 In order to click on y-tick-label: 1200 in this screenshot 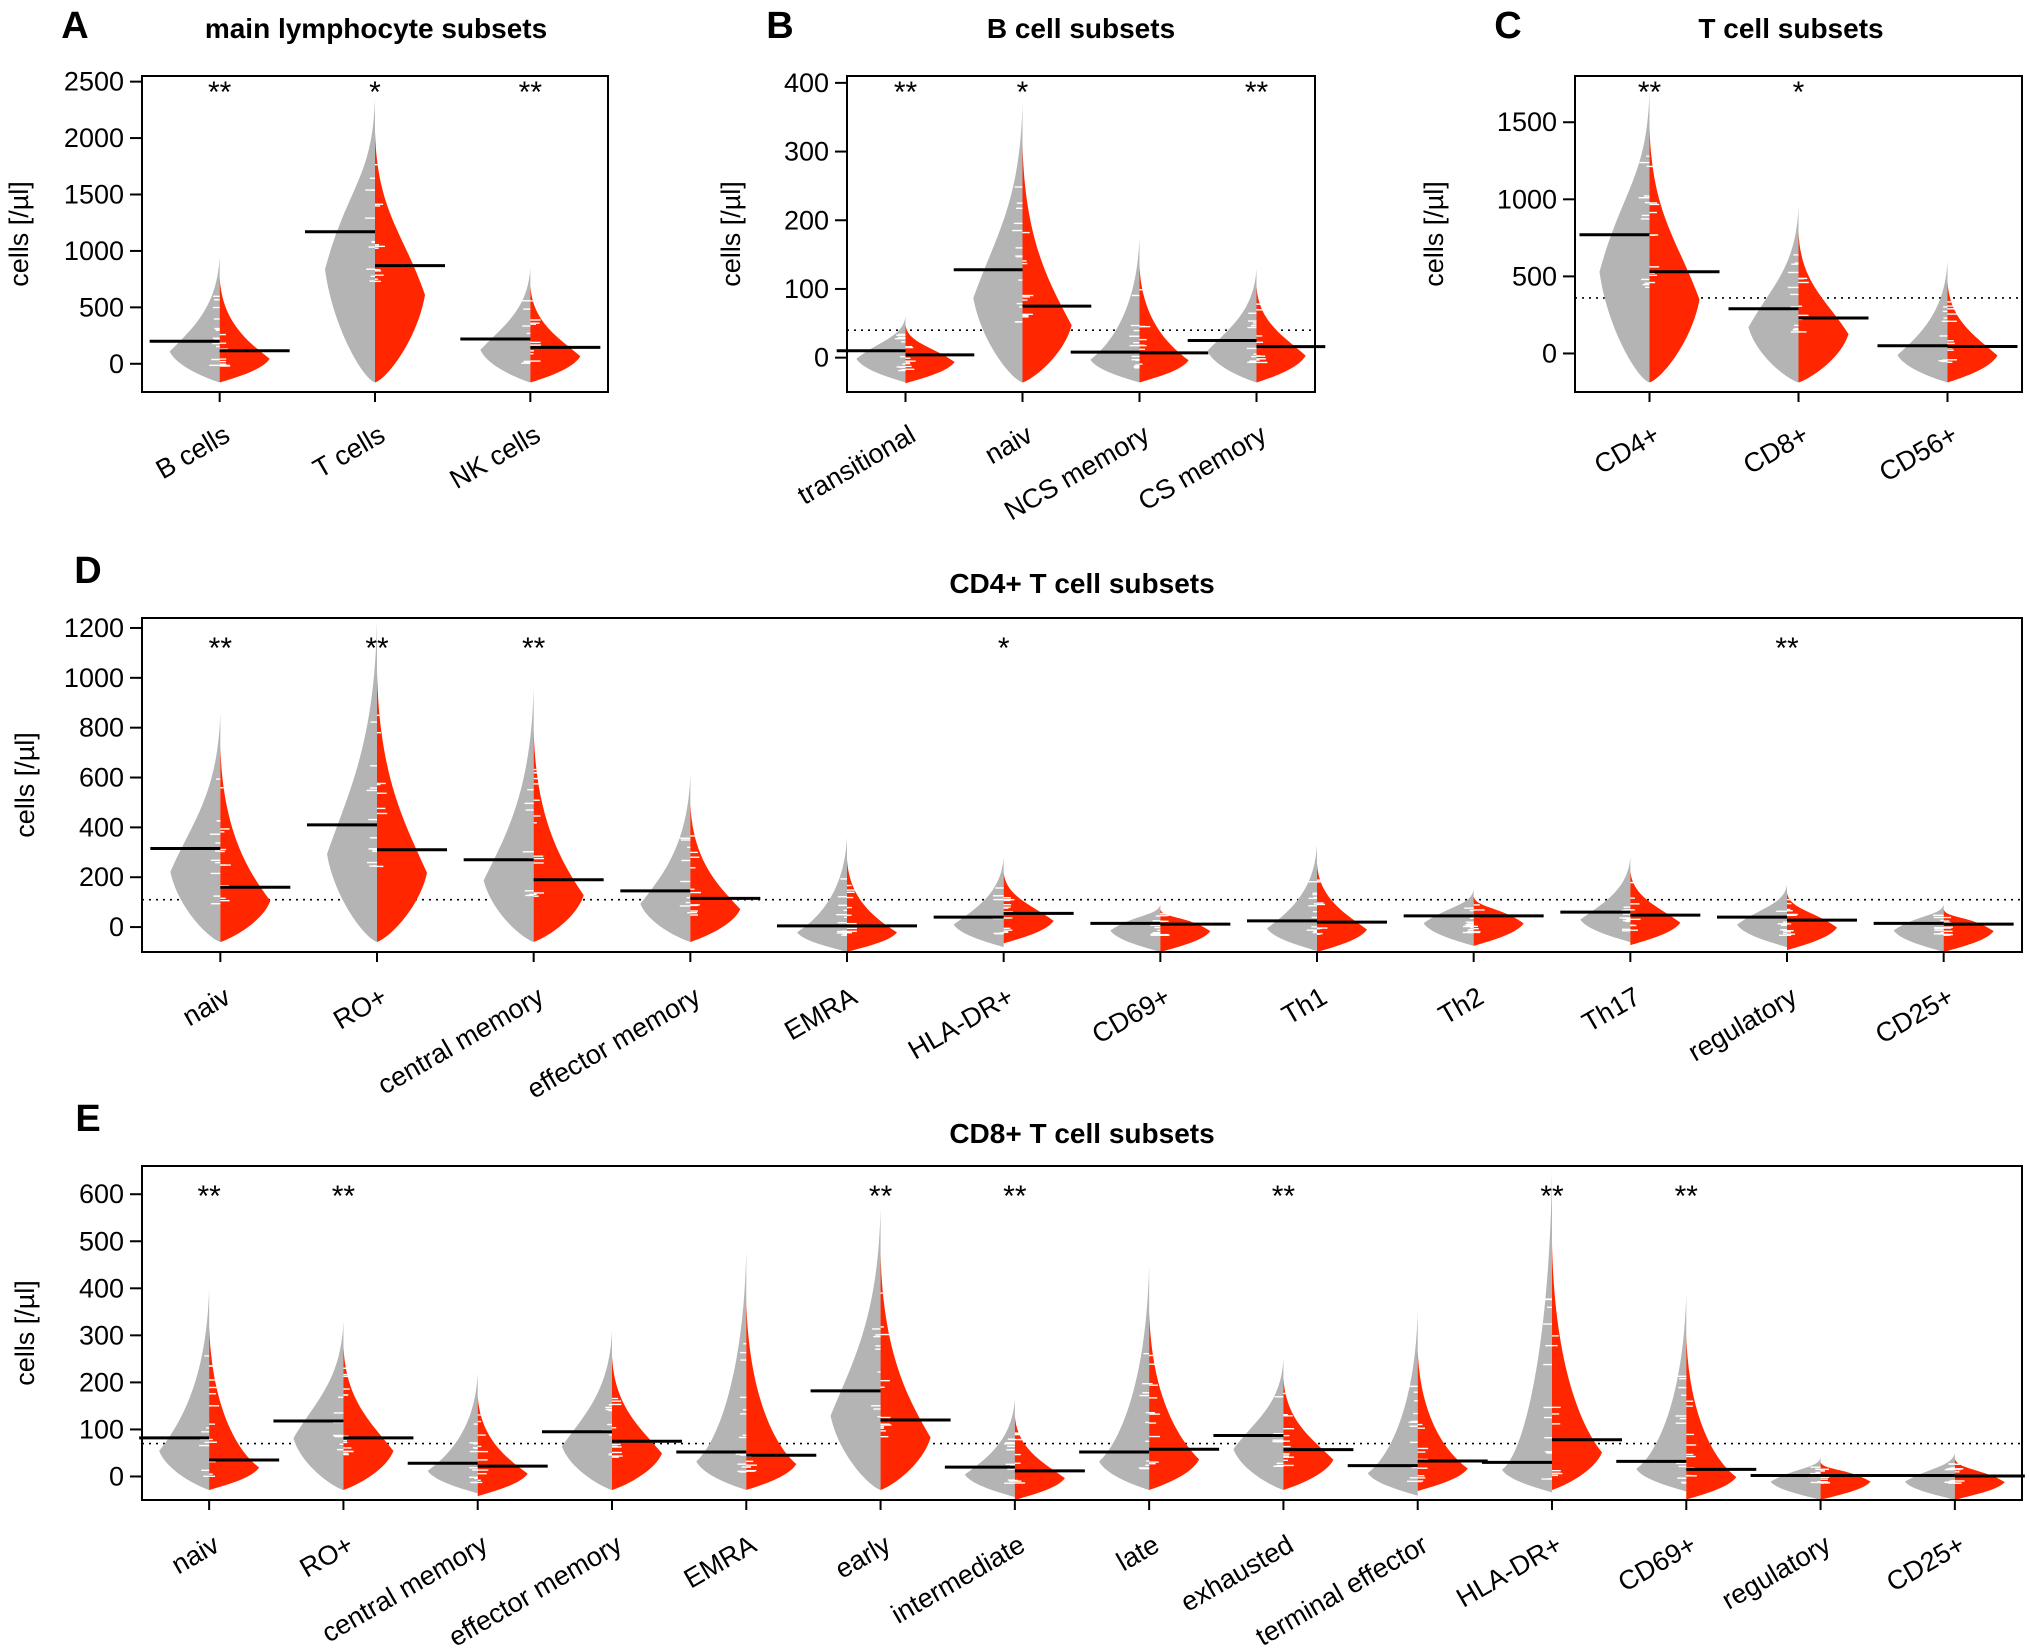, I will do `click(94, 628)`.